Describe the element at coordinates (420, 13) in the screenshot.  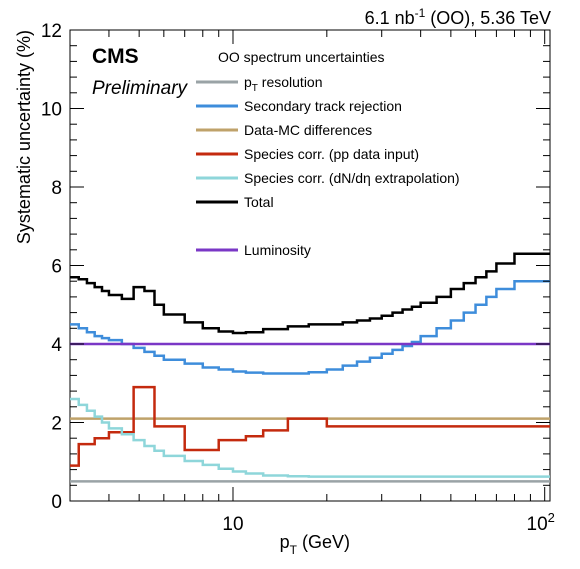
I see `lumi-exponent: -1` at that location.